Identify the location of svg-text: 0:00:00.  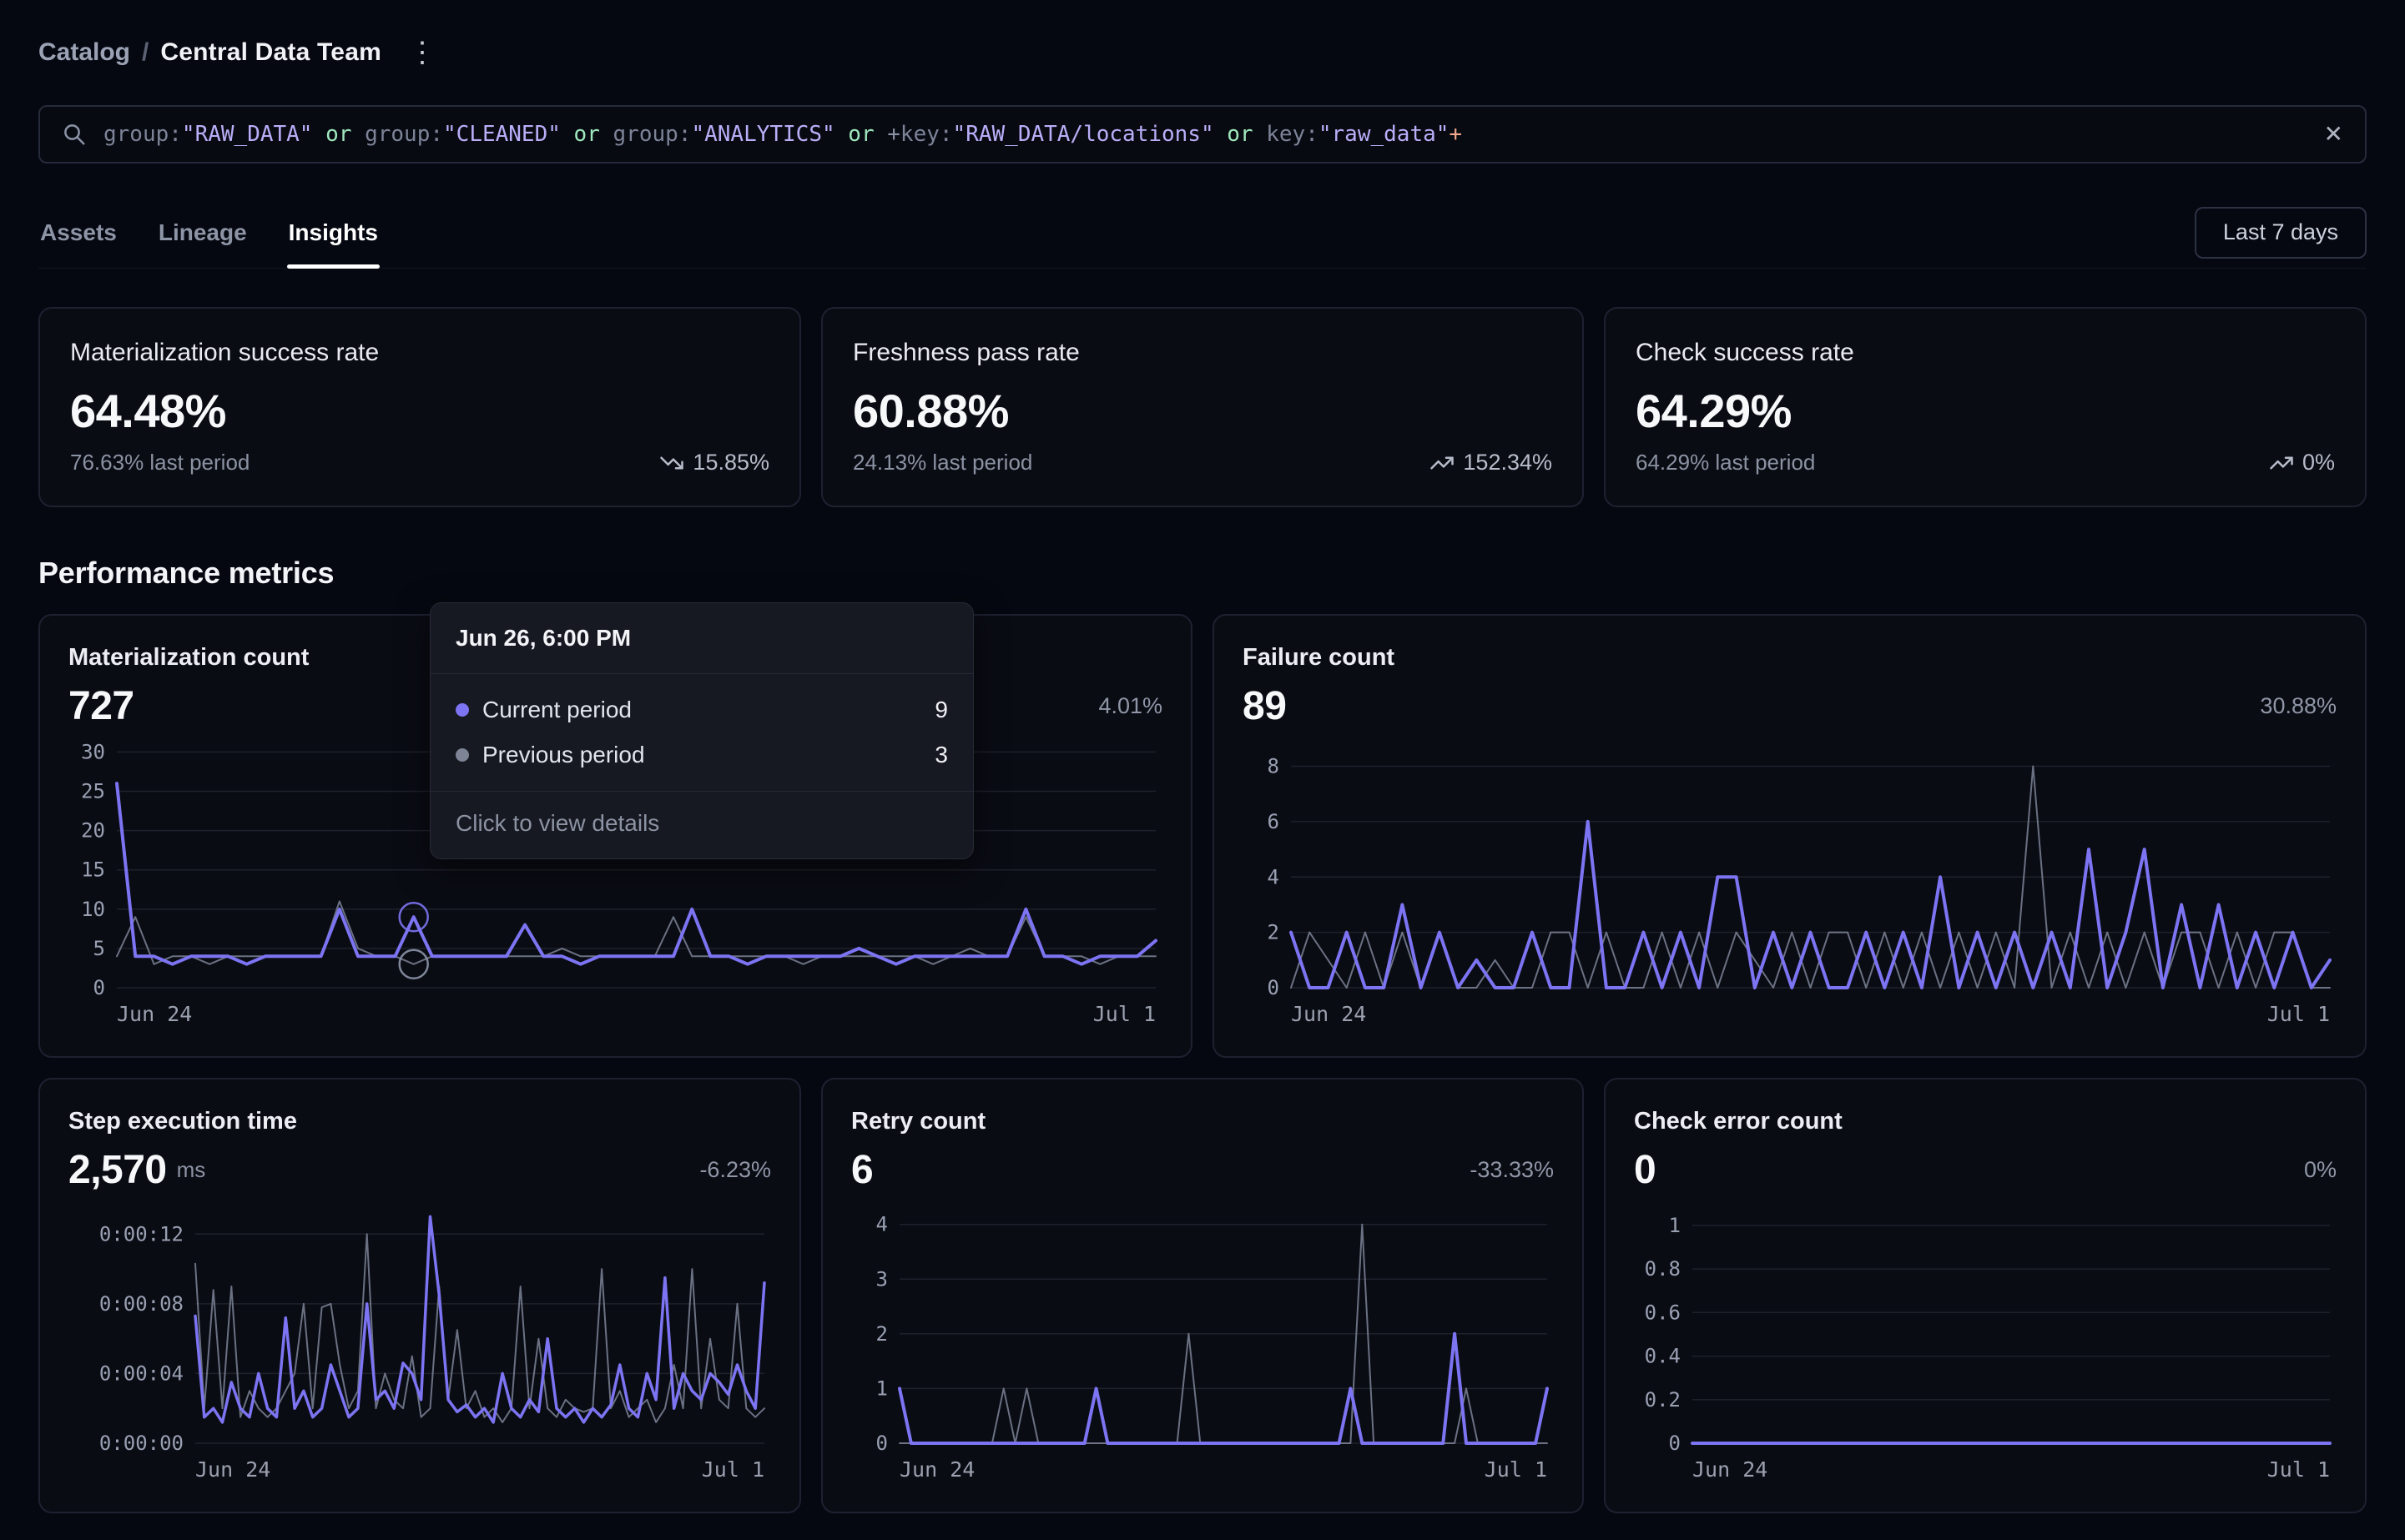
(141, 1443).